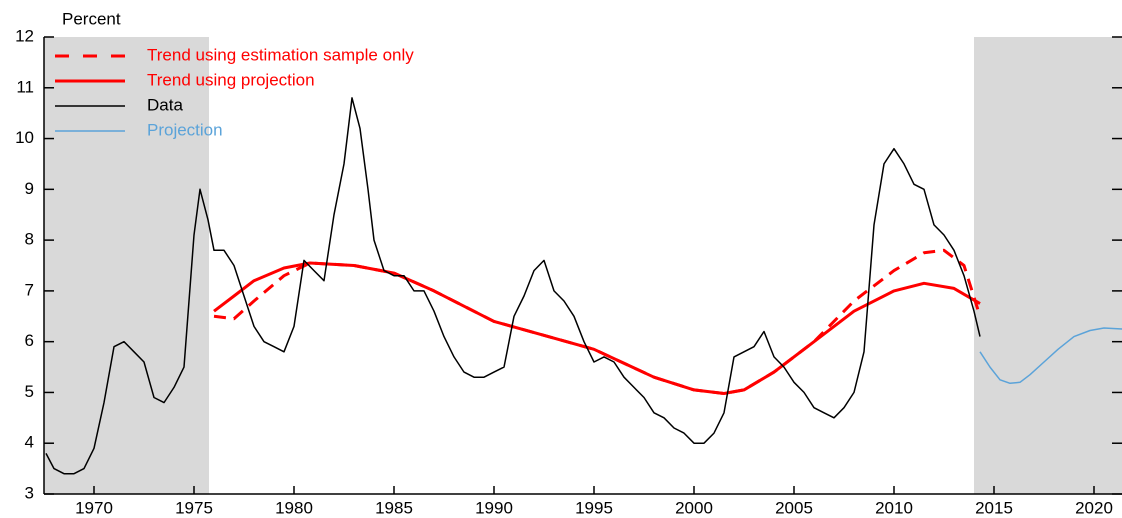  Describe the element at coordinates (24, 137) in the screenshot. I see `y-tick-label: 10` at that location.